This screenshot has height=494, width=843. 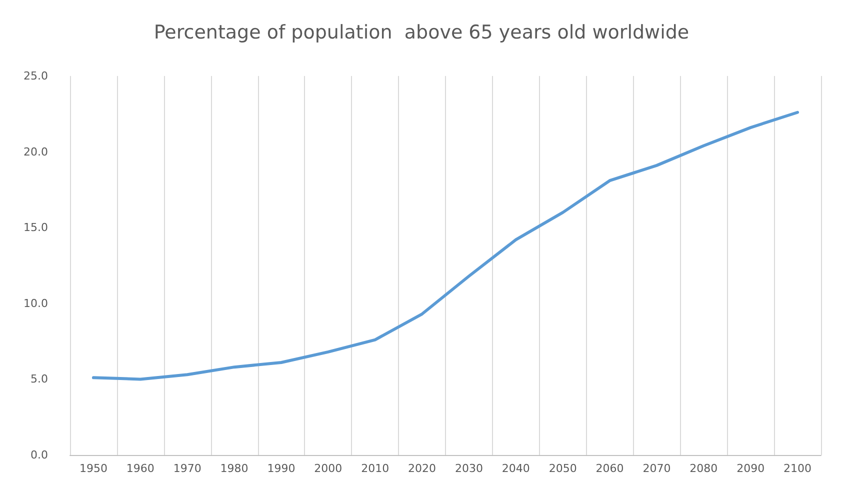 What do you see at coordinates (516, 468) in the screenshot?
I see `x-tick-label: 2040` at bounding box center [516, 468].